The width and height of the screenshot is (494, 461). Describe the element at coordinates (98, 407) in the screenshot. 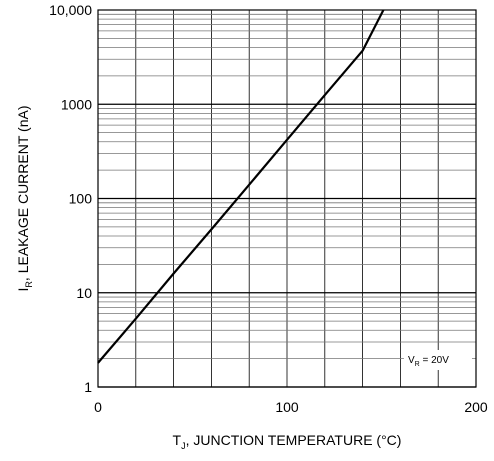

I see `x-tick-label: 0` at that location.